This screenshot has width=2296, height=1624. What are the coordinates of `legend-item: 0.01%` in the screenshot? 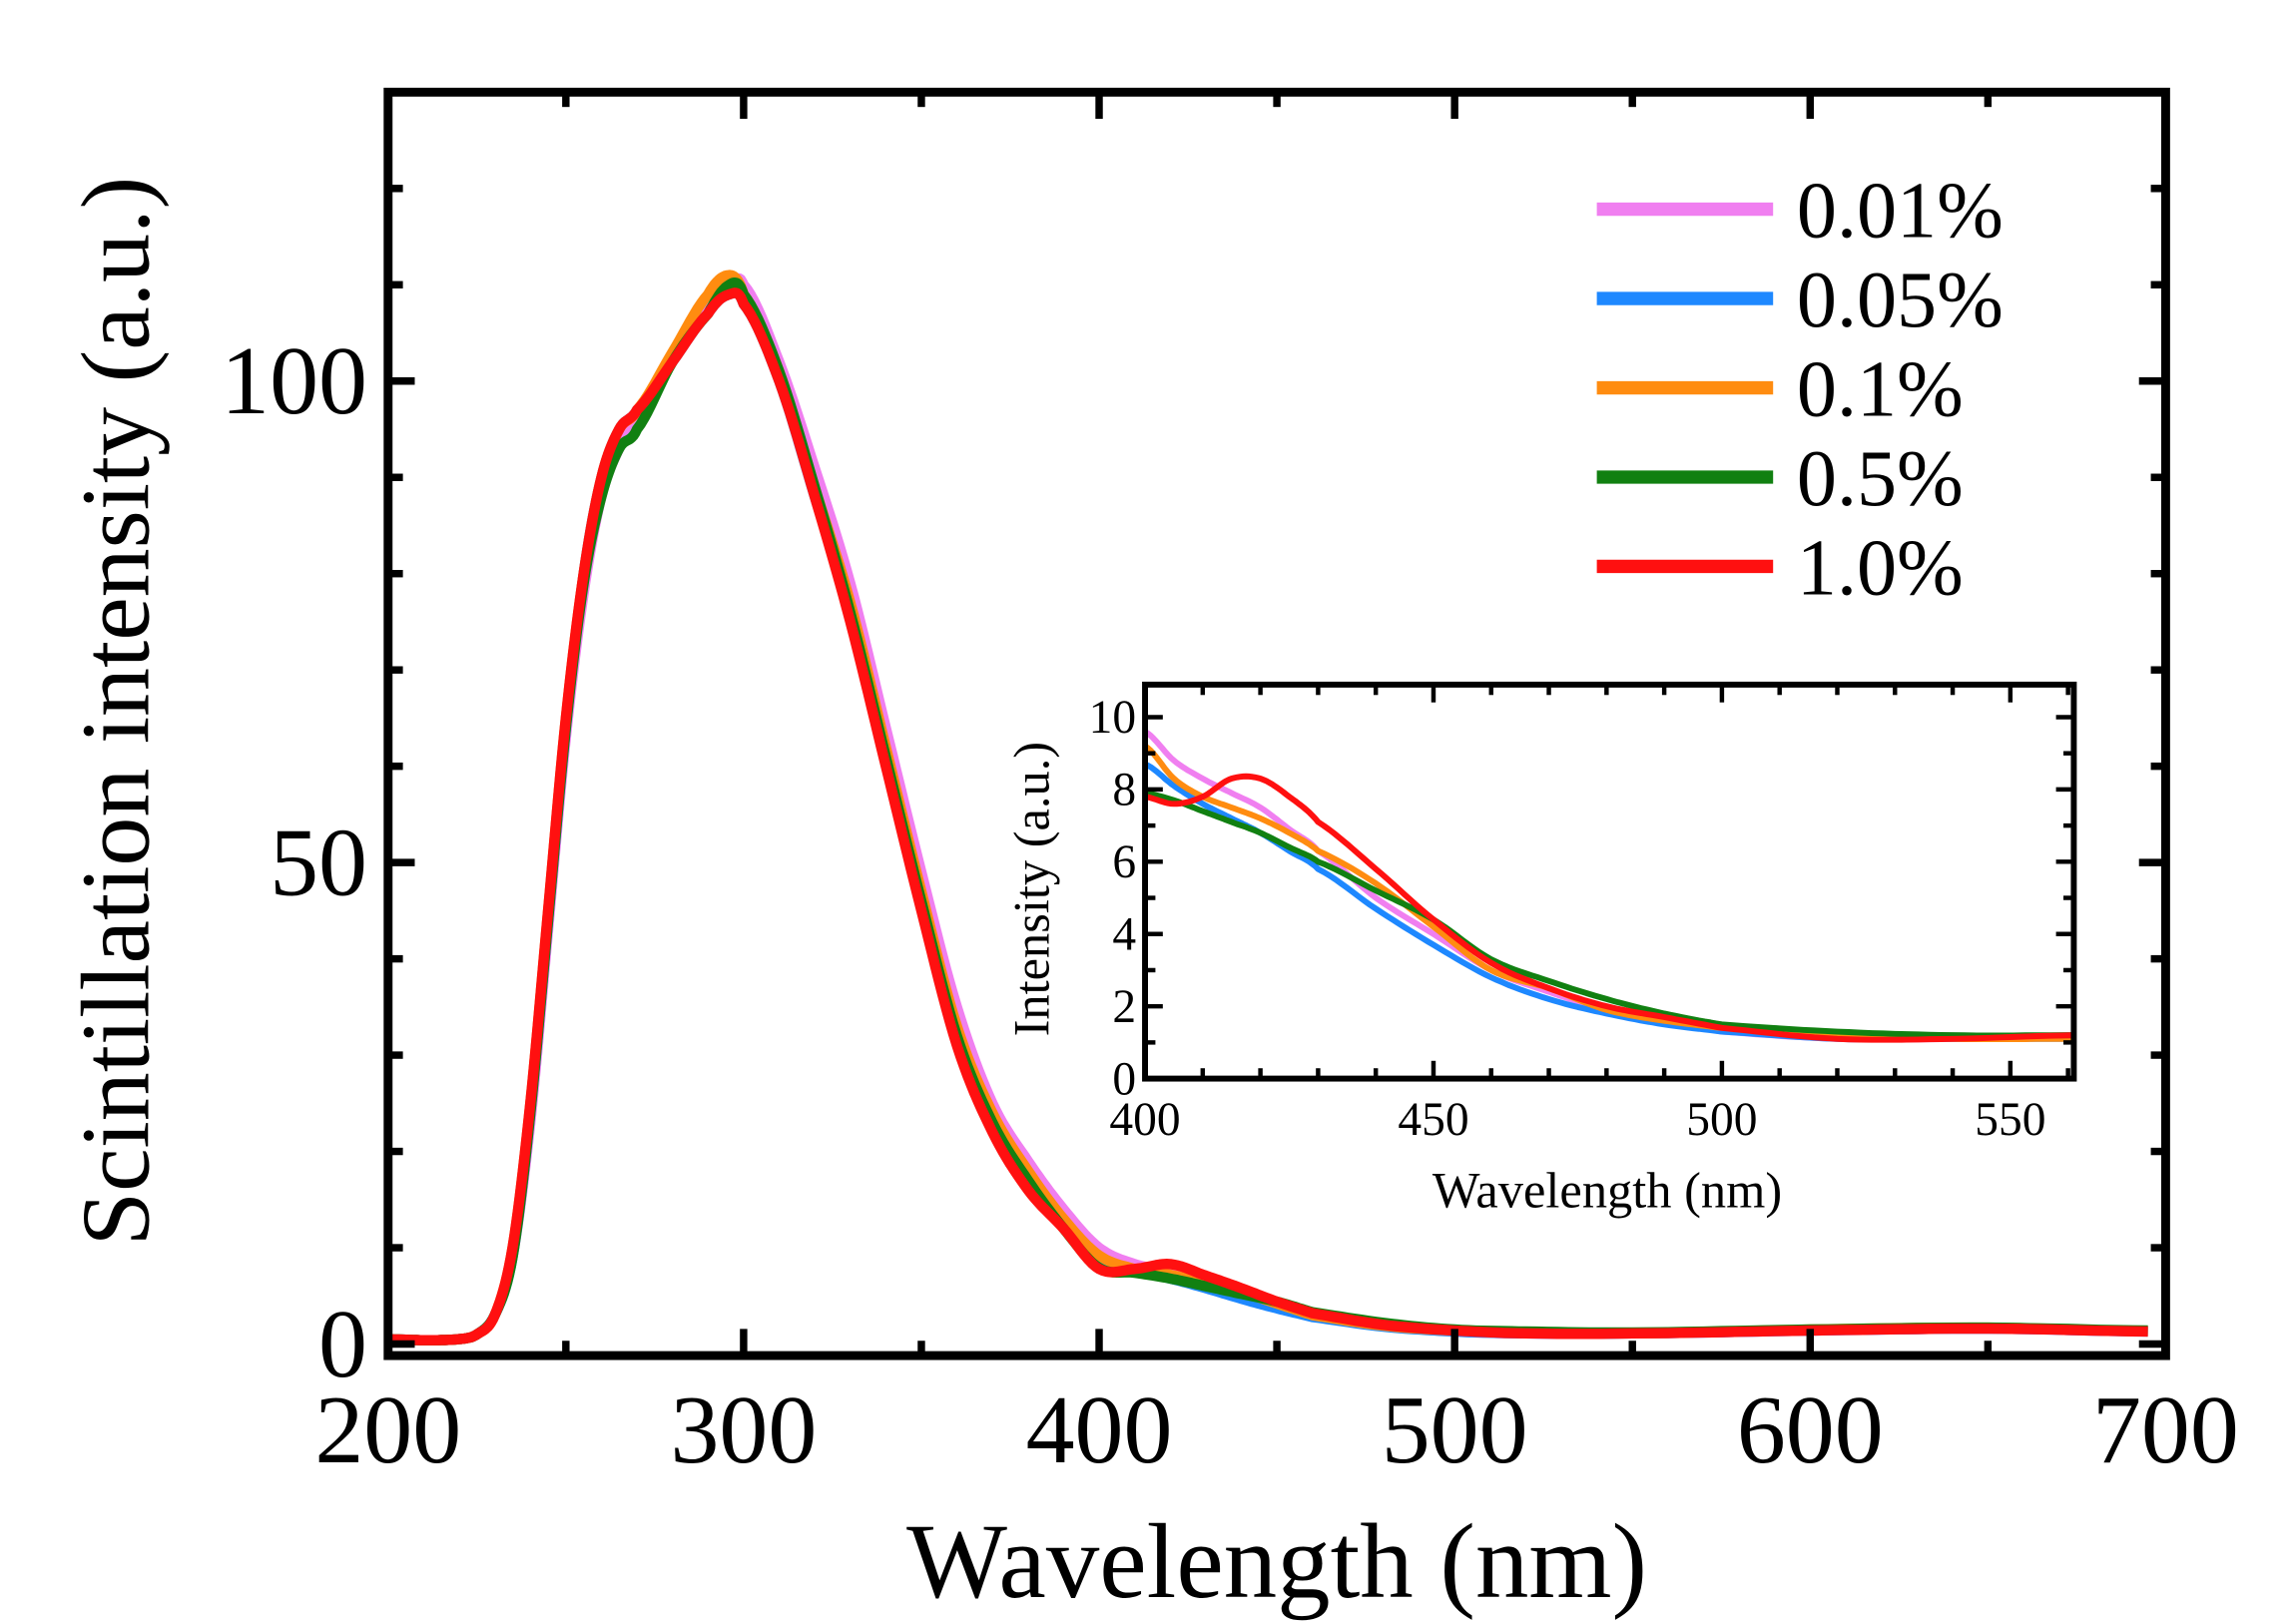 It's located at (1800, 212).